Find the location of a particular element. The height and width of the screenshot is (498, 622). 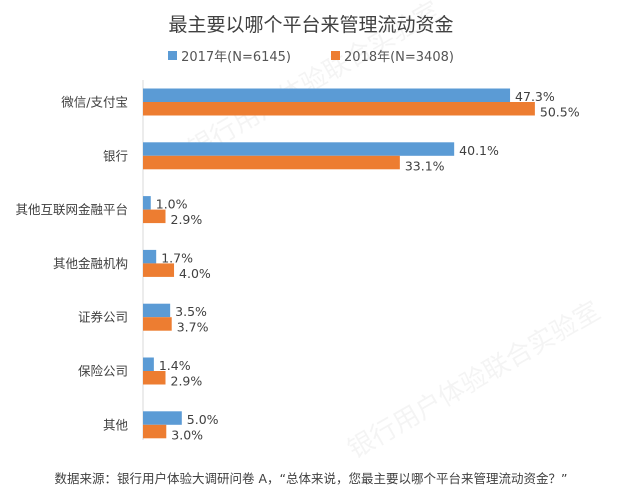

data-label: 3.5% is located at coordinates (191, 311).